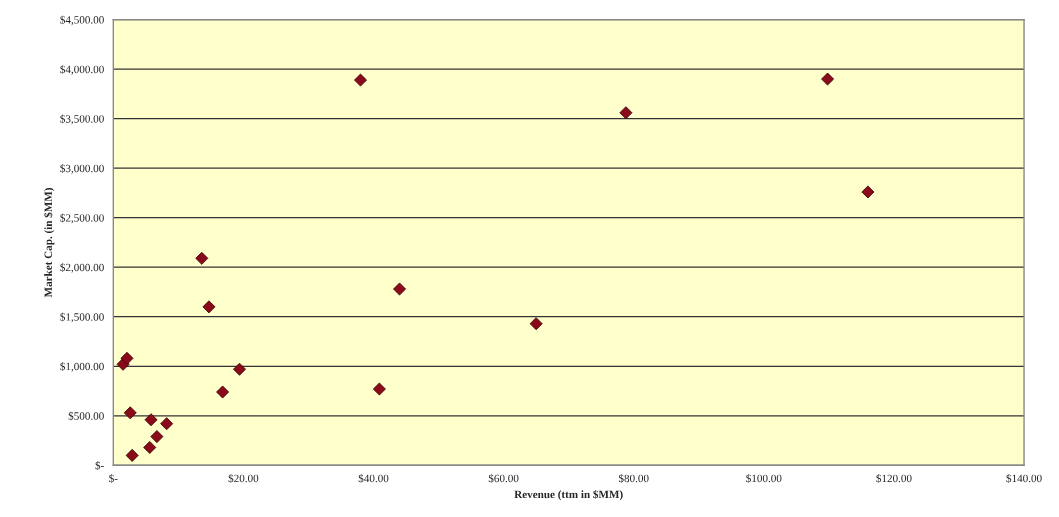 The image size is (1059, 517). What do you see at coordinates (503, 478) in the screenshot?
I see `x-tick-label: $60.00` at bounding box center [503, 478].